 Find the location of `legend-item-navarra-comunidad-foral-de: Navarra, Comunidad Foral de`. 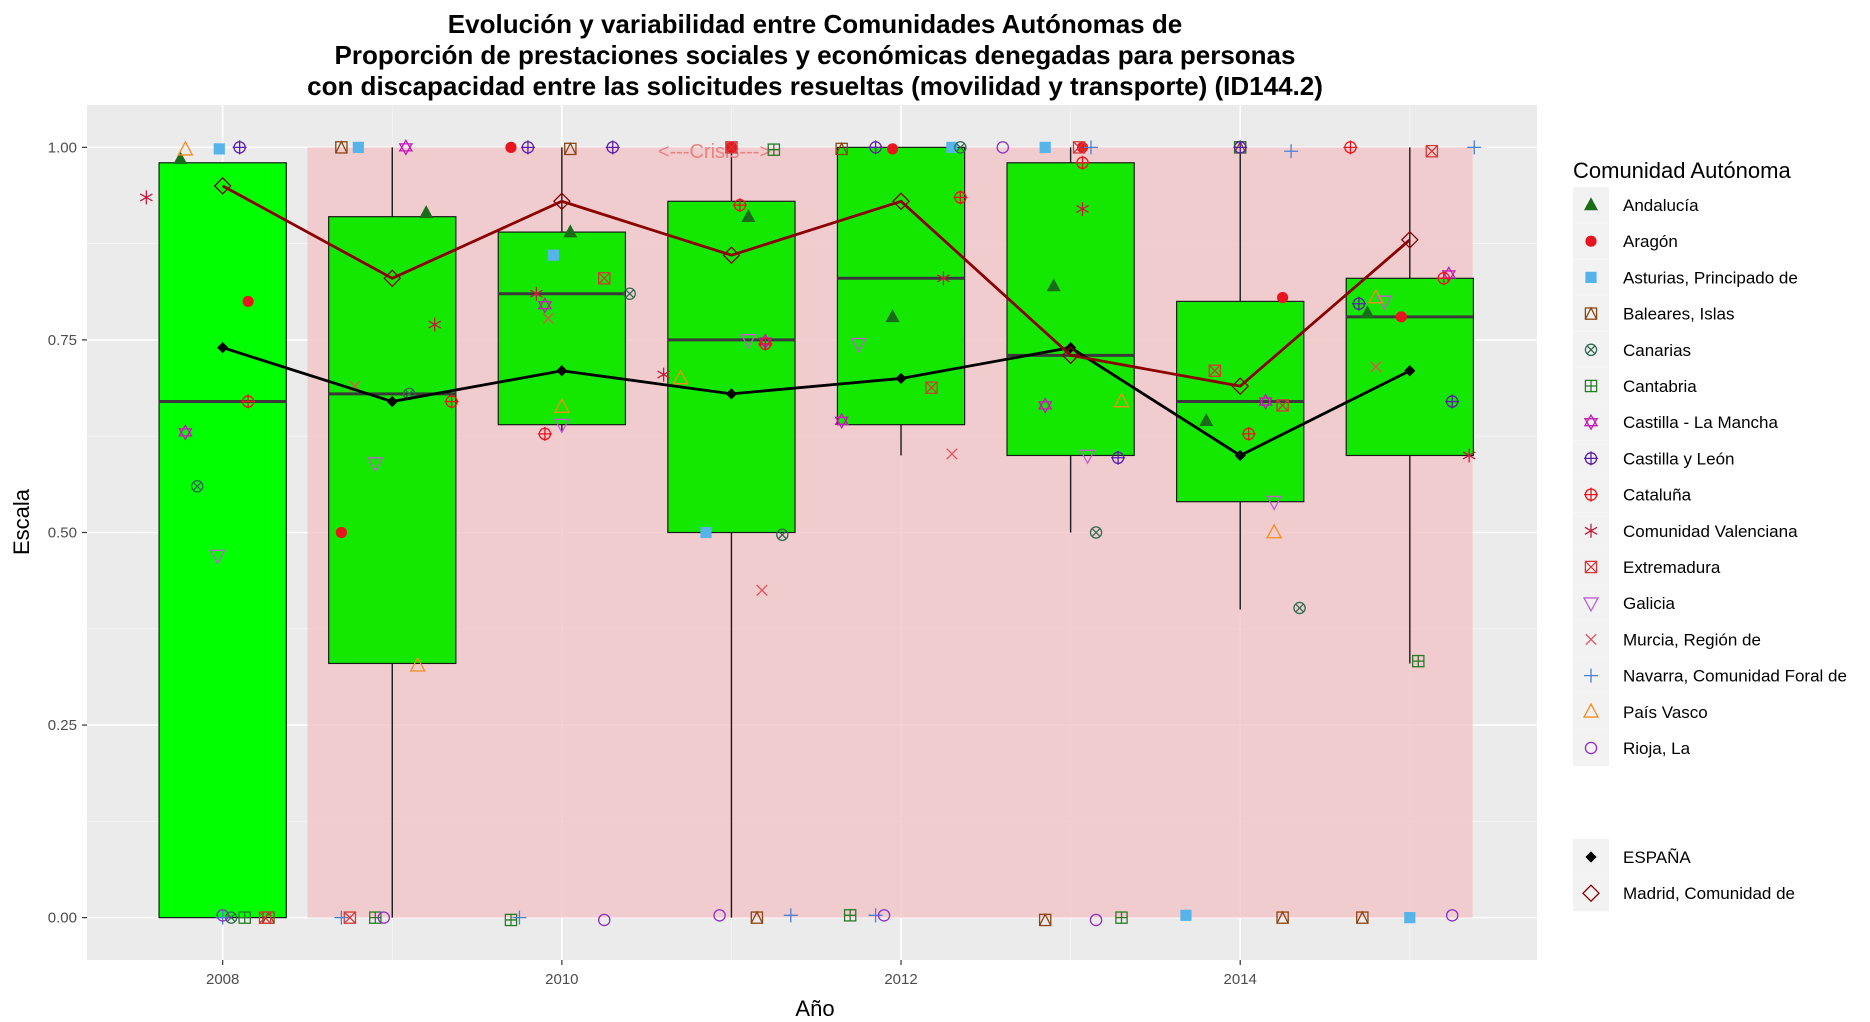

legend-item-navarra-comunidad-foral-de: Navarra, Comunidad Foral de is located at coordinates (1710, 675).